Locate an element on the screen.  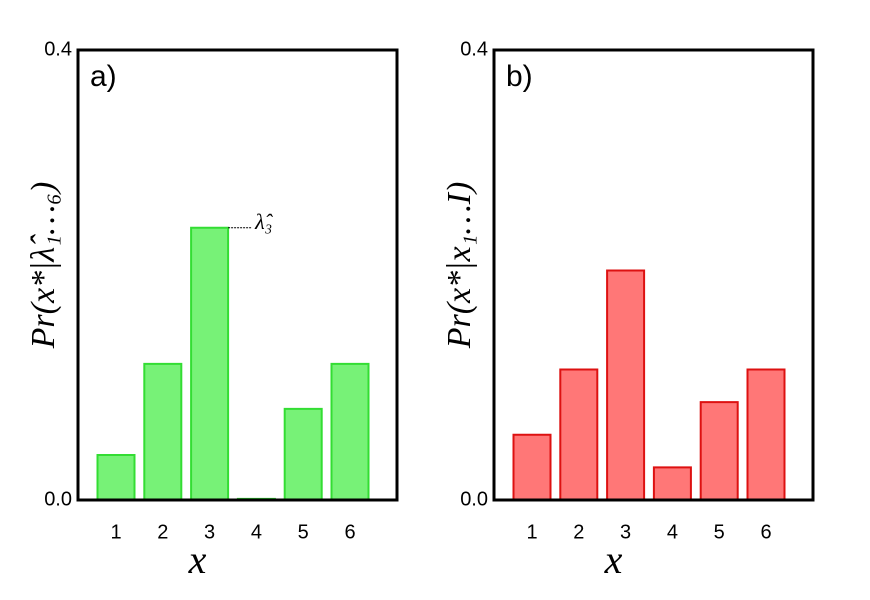
y-axis-label: Pr(x*|x₁…I) is located at coordinates (459, 266).